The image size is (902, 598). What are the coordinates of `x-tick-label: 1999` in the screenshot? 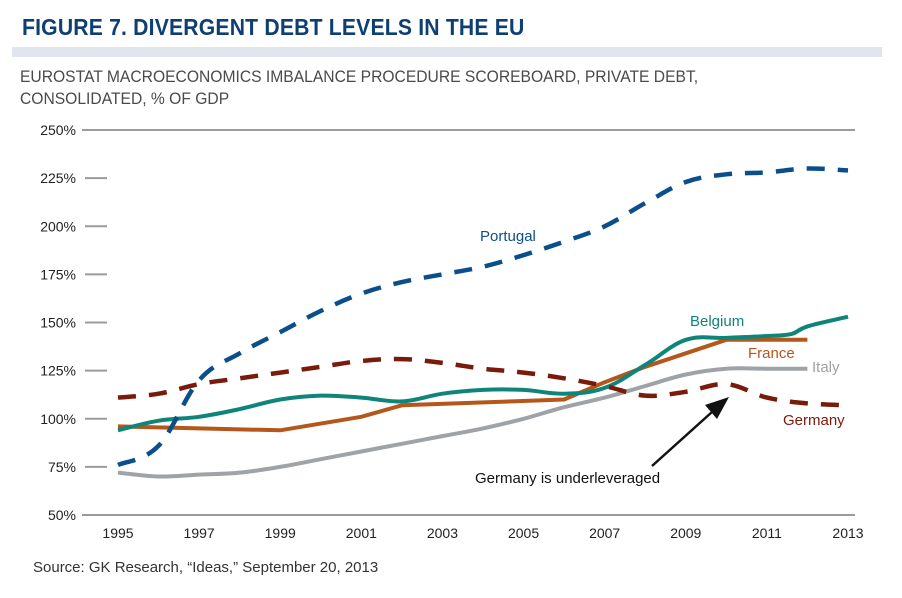 It's located at (280, 533).